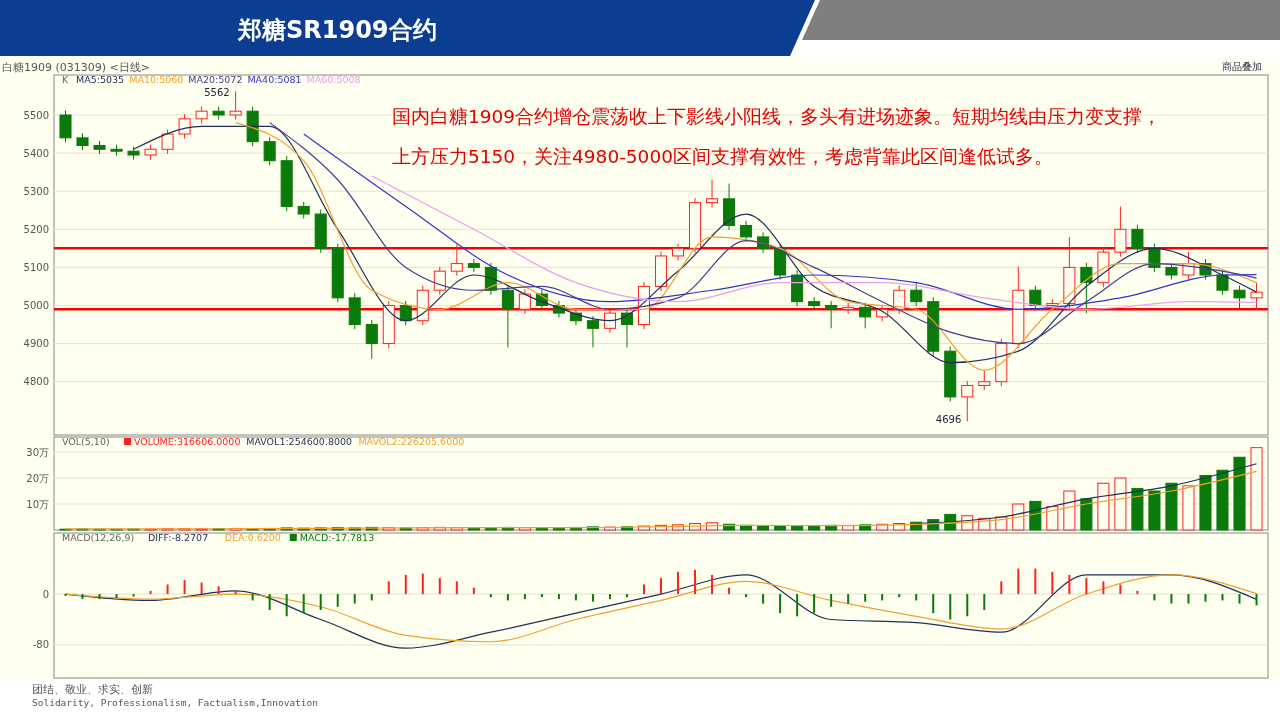 The height and width of the screenshot is (720, 1280). What do you see at coordinates (36, 115) in the screenshot?
I see `y-tick-label: 5500` at bounding box center [36, 115].